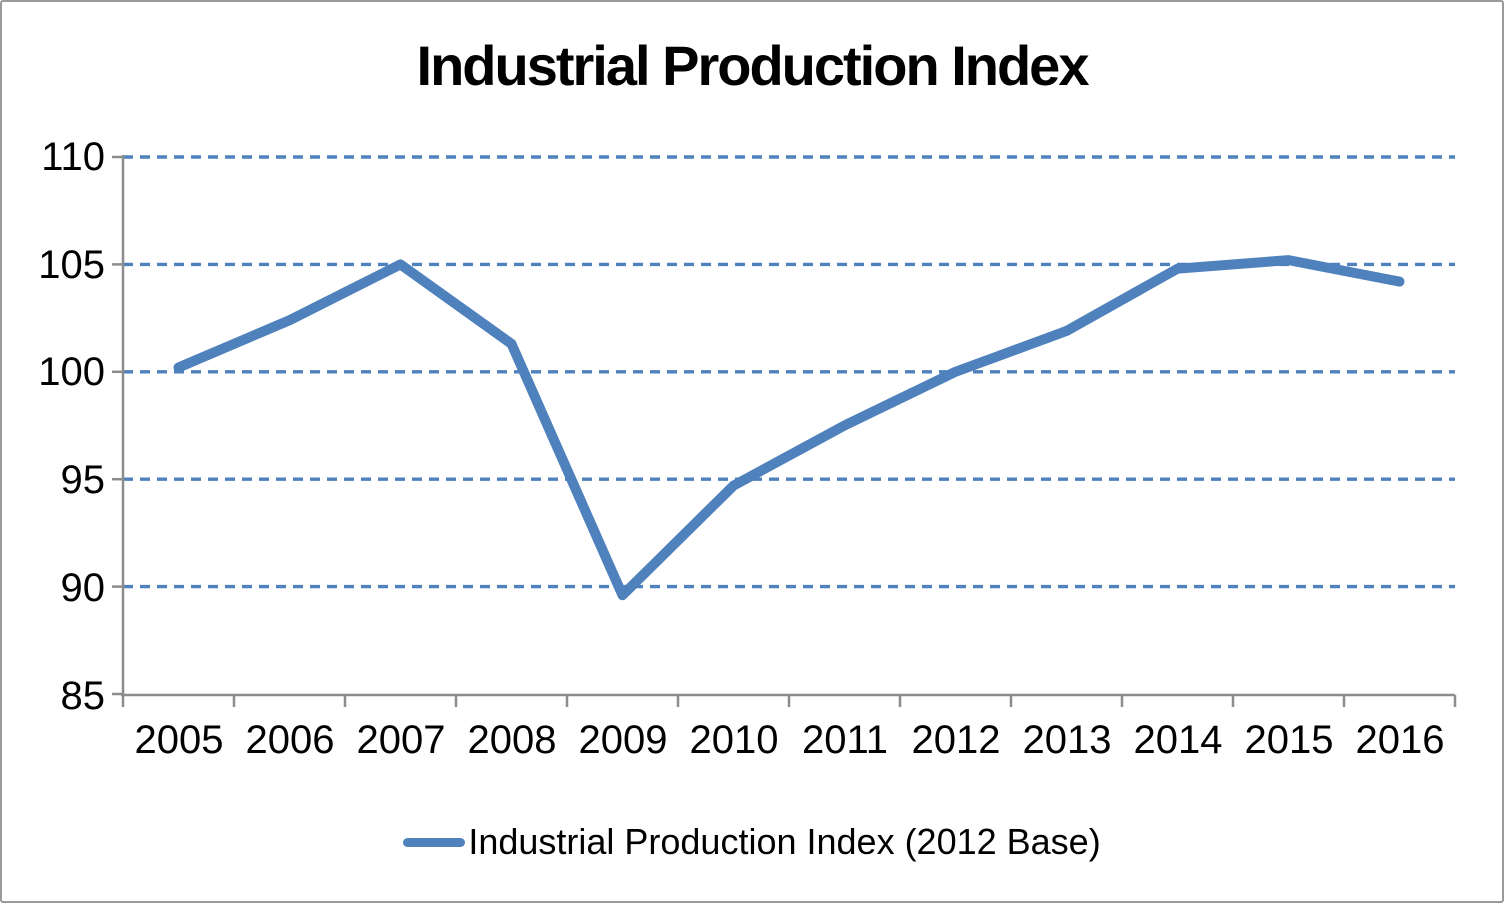  What do you see at coordinates (83, 588) in the screenshot?
I see `y-tick-label: 90` at bounding box center [83, 588].